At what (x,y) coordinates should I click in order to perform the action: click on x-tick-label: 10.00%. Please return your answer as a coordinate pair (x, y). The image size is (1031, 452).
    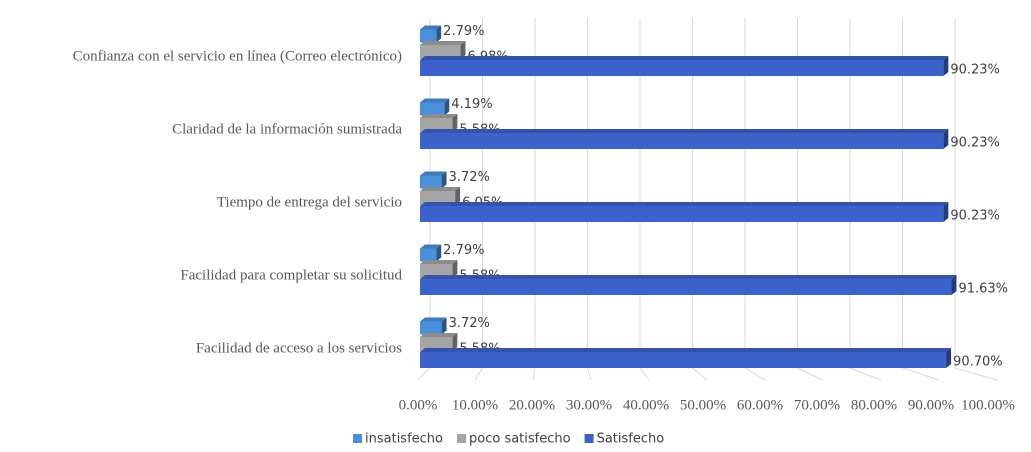
    Looking at the image, I should click on (475, 405).